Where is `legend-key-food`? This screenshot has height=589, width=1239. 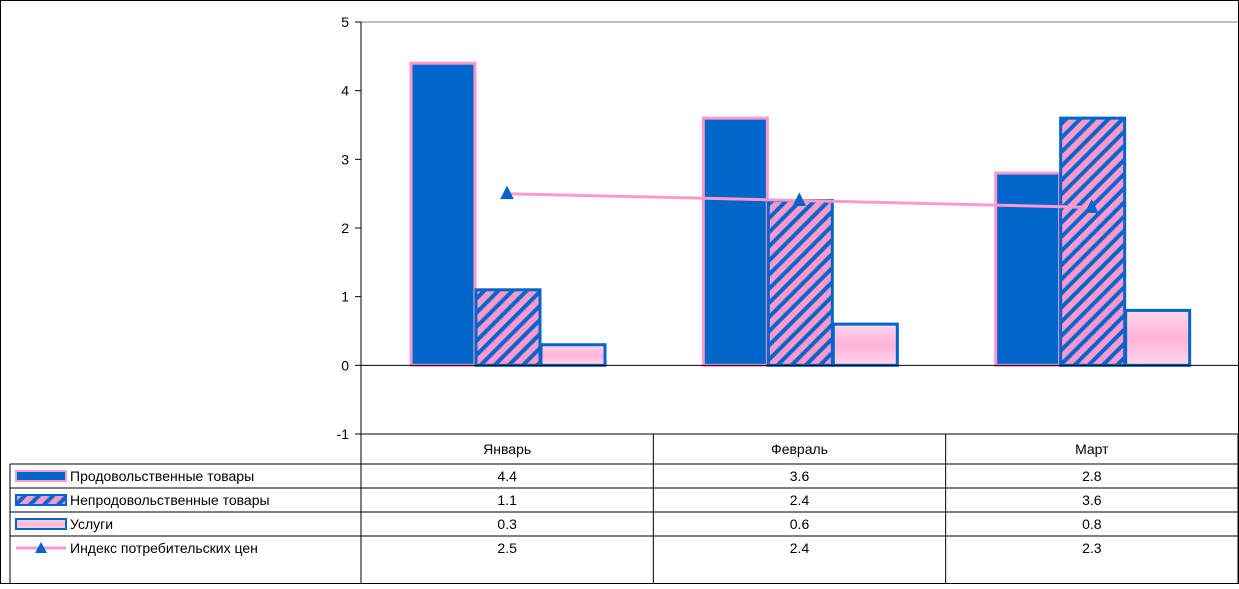 legend-key-food is located at coordinates (41, 476).